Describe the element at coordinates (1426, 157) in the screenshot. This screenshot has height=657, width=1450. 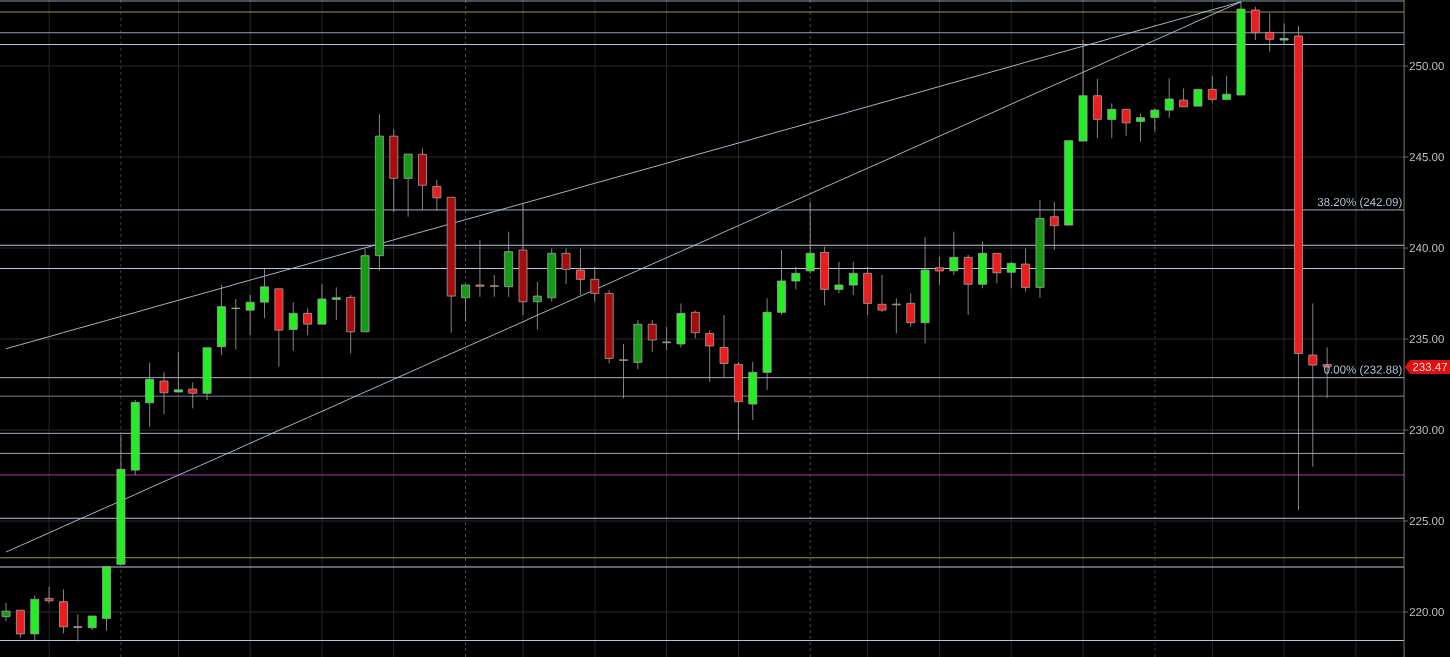
I see `y-tick-label: 245.00` at that location.